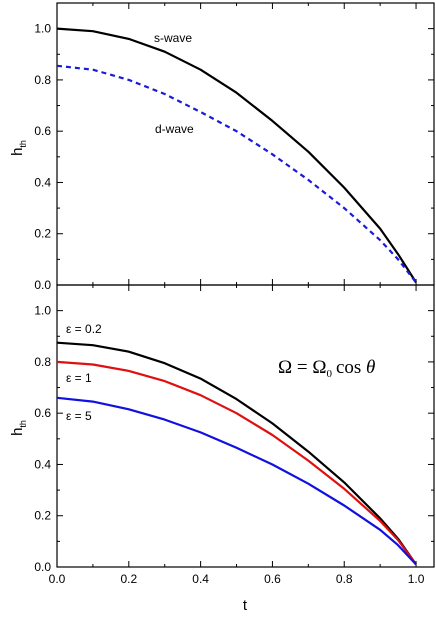 This screenshot has width=436, height=617. I want to click on formula-eq: =, so click(302, 367).